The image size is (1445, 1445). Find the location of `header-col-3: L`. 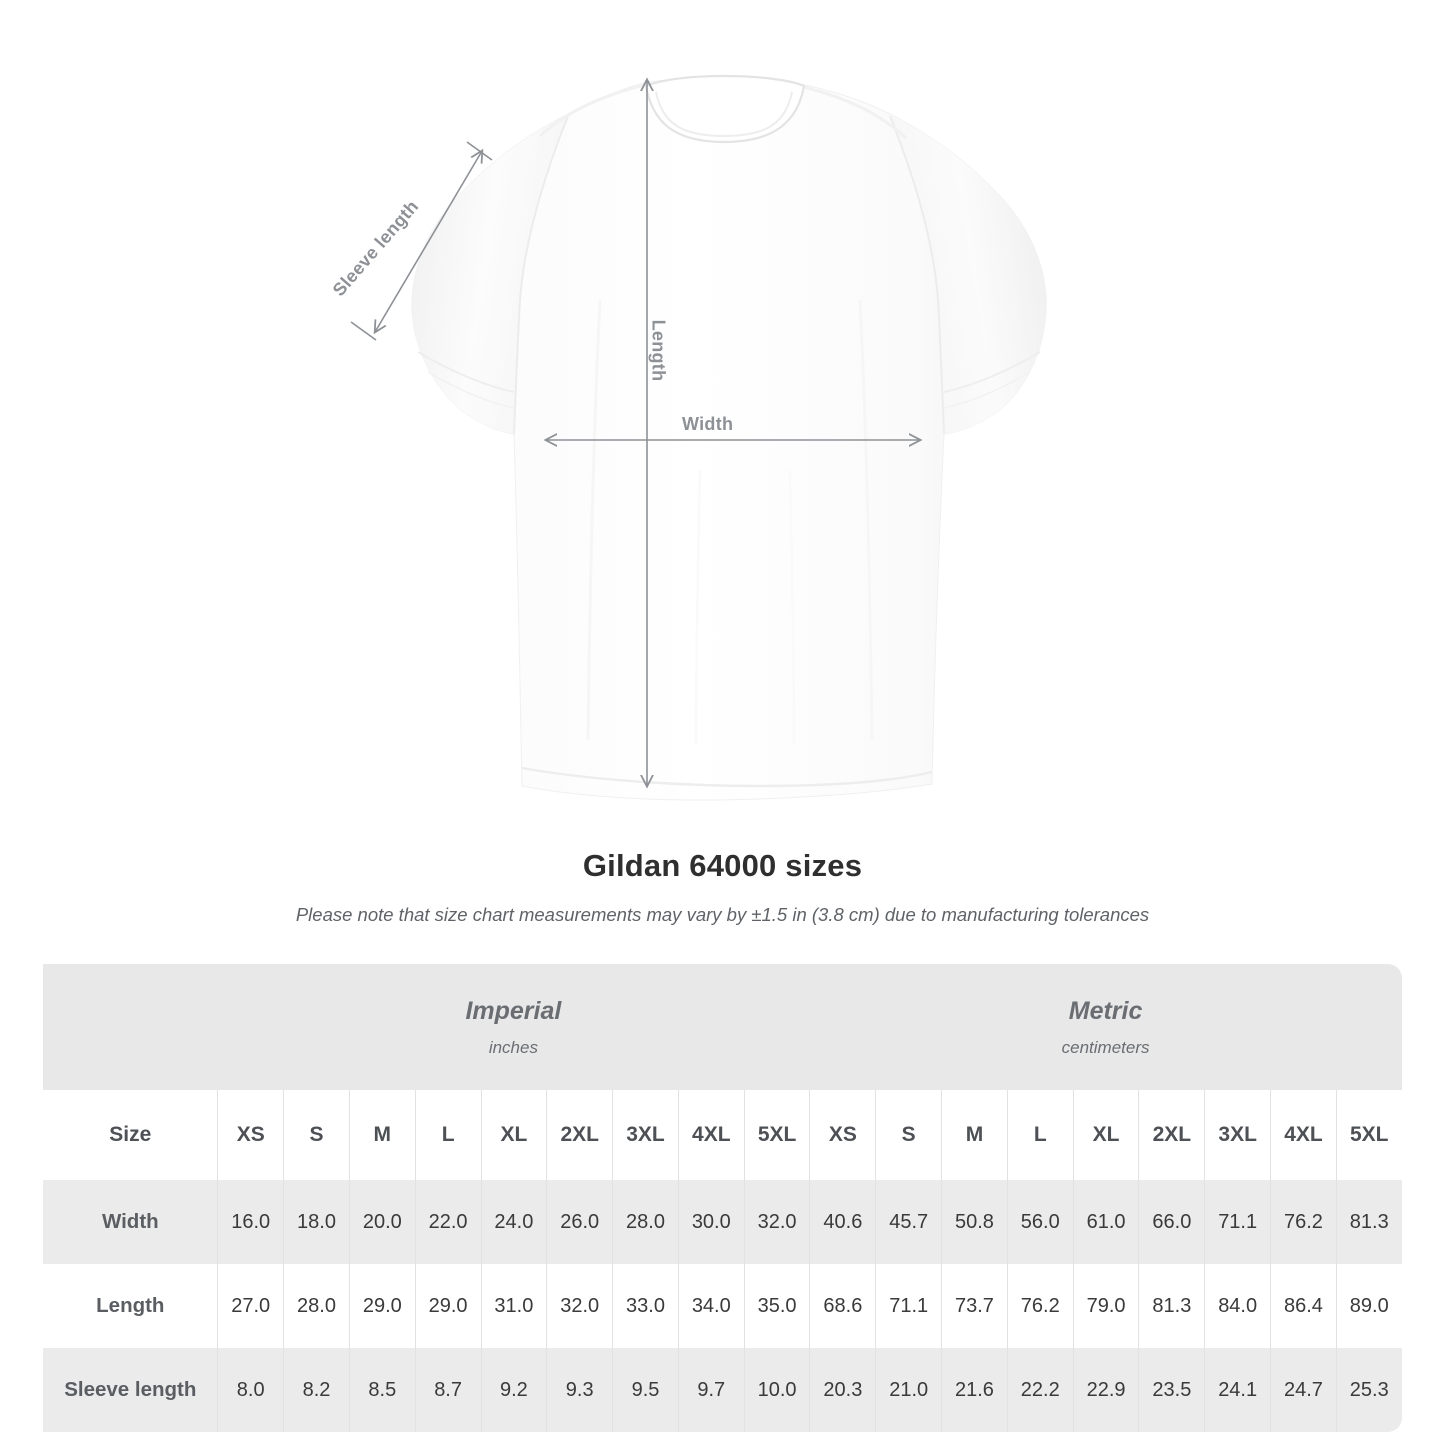

header-col-3: L is located at coordinates (447, 1135).